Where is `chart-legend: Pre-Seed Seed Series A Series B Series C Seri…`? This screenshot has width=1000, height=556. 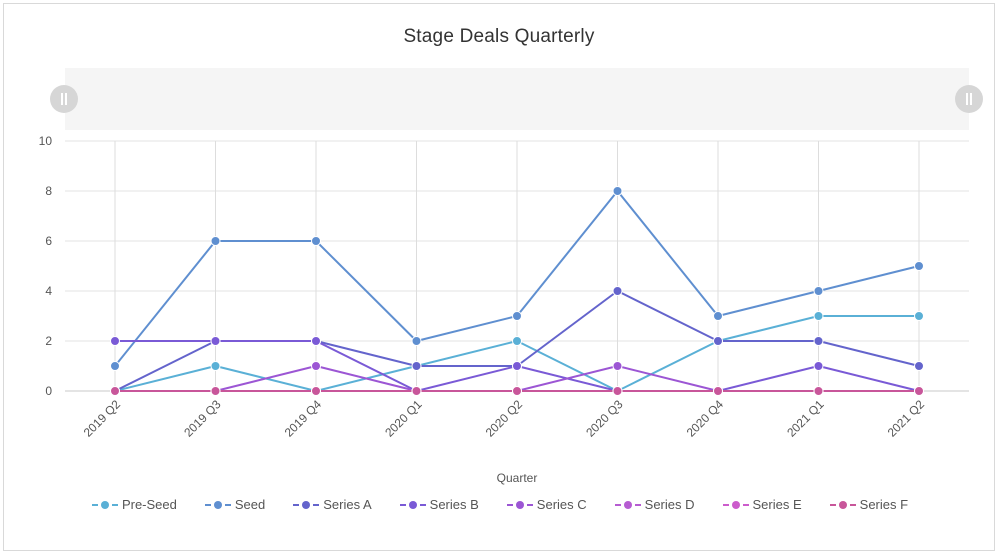
chart-legend: Pre-Seed Seed Series A Series B Series C Seri… is located at coordinates (500, 504).